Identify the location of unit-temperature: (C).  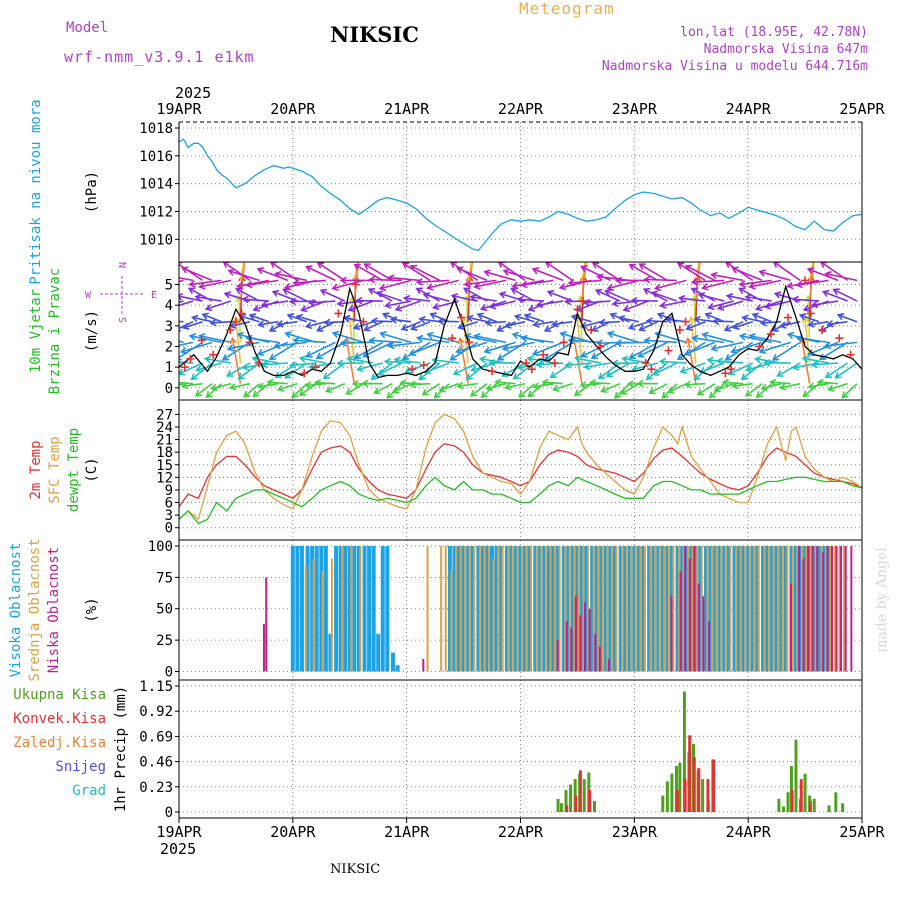
(92, 469).